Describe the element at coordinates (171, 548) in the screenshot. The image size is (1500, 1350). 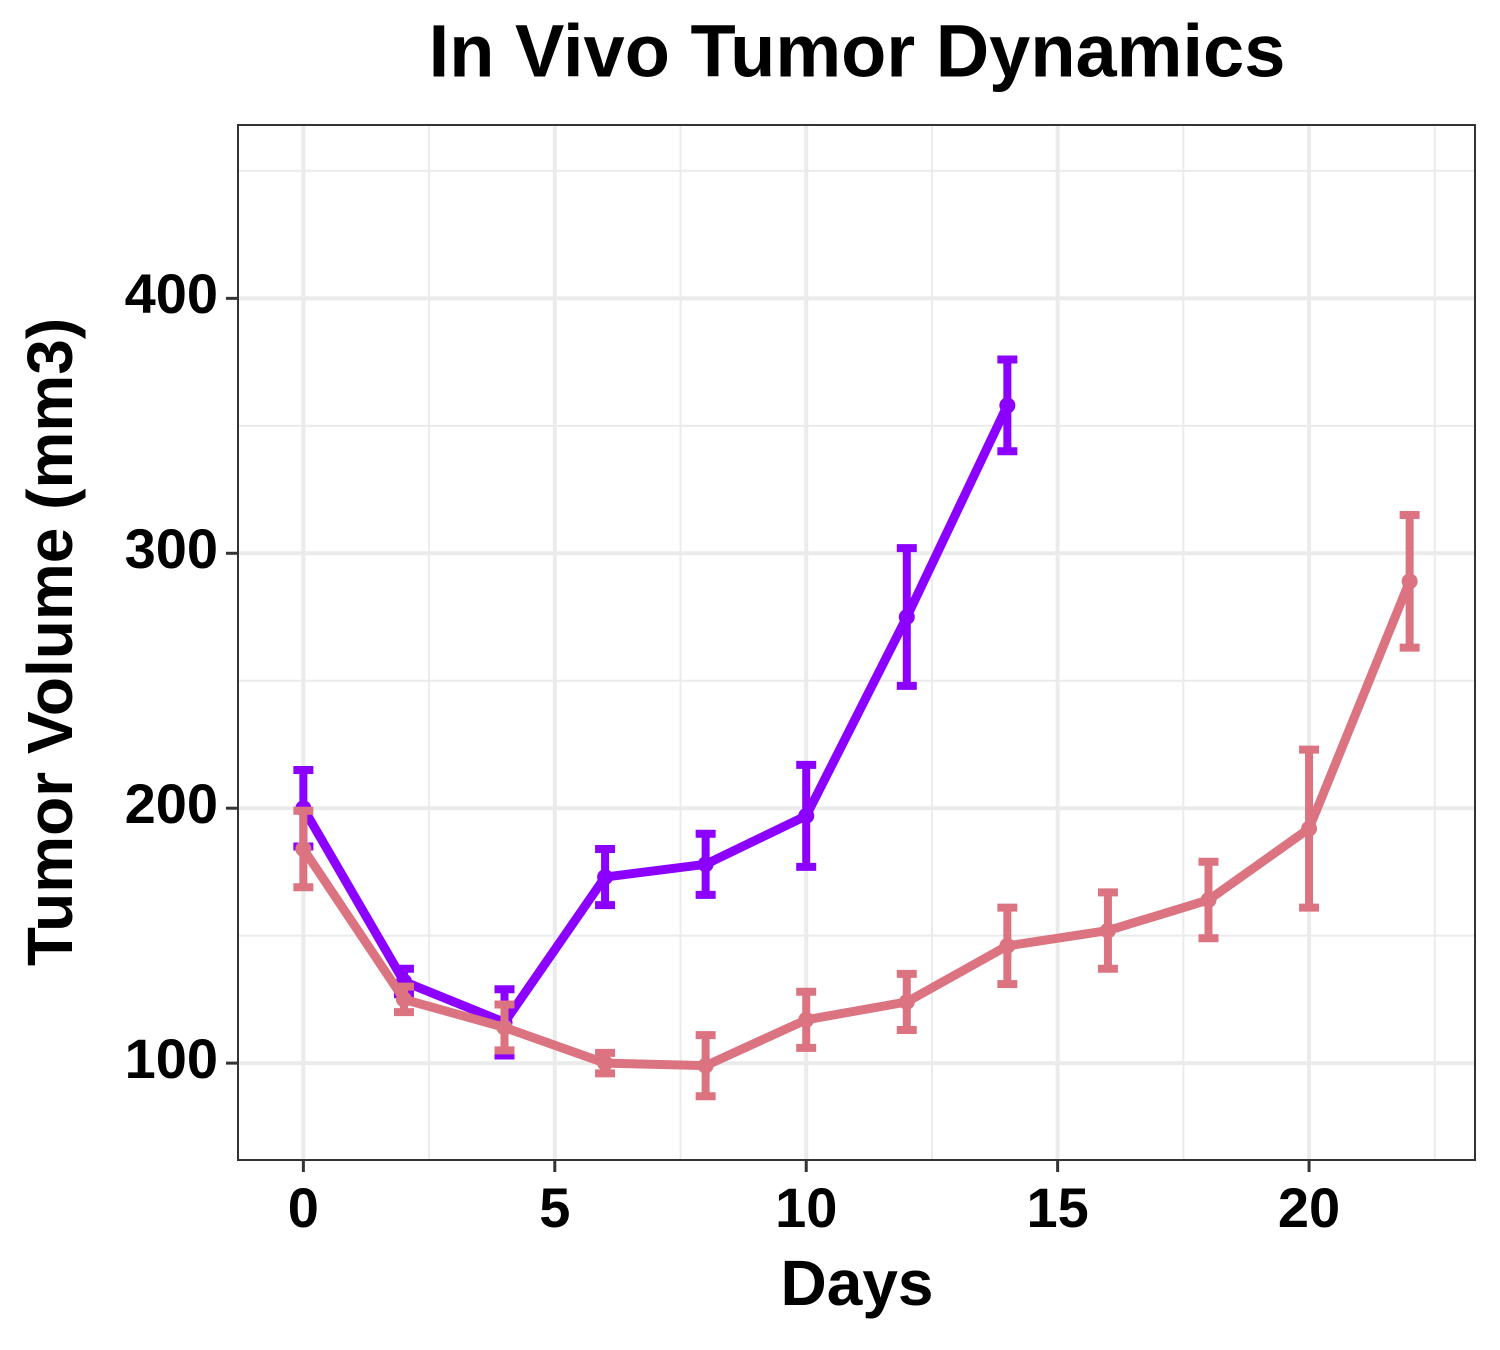
I see `y-tick-label: 300` at that location.